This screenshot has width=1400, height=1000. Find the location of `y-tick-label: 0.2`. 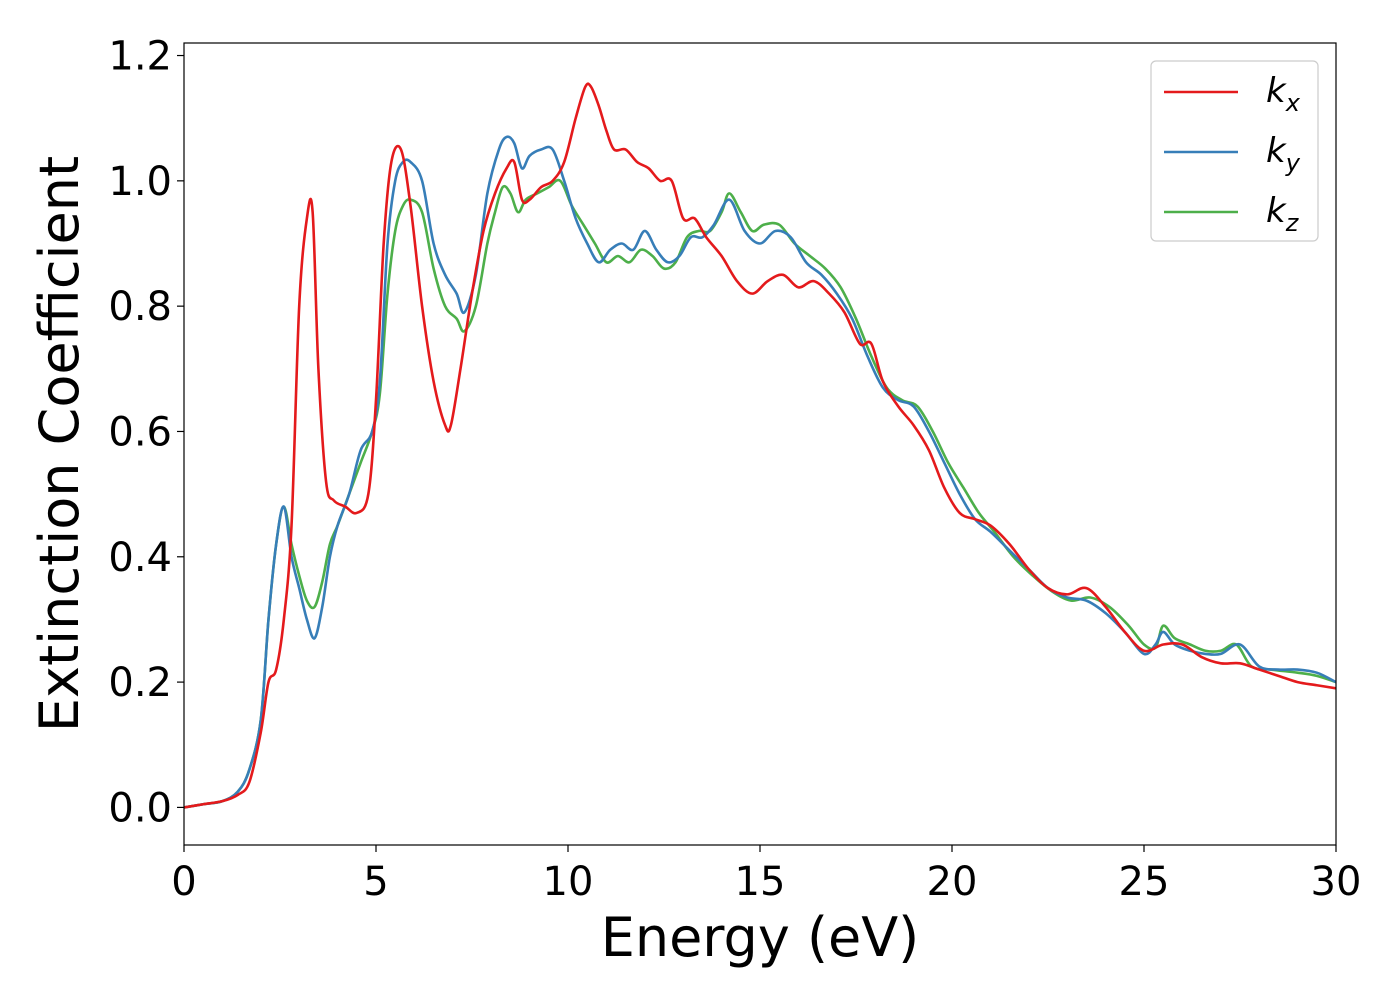

y-tick-label: 0.2 is located at coordinates (140, 683).